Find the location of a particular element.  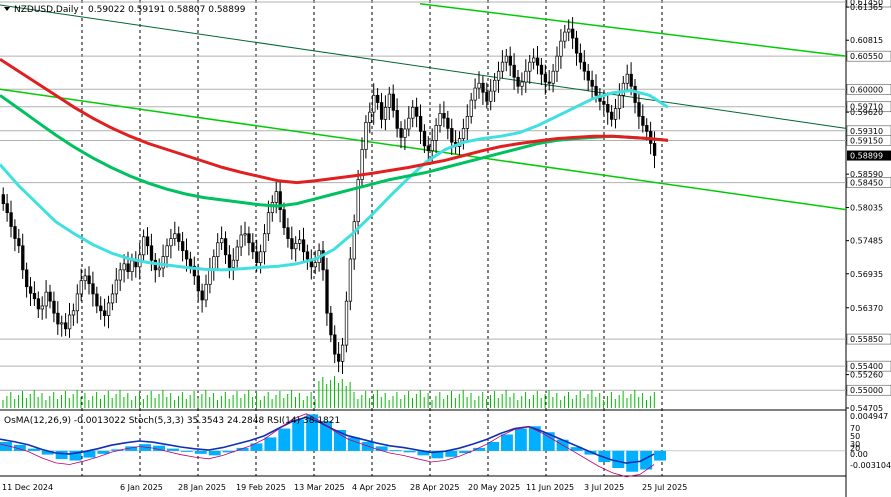

price-tick-label: 0.56935 is located at coordinates (866, 274).